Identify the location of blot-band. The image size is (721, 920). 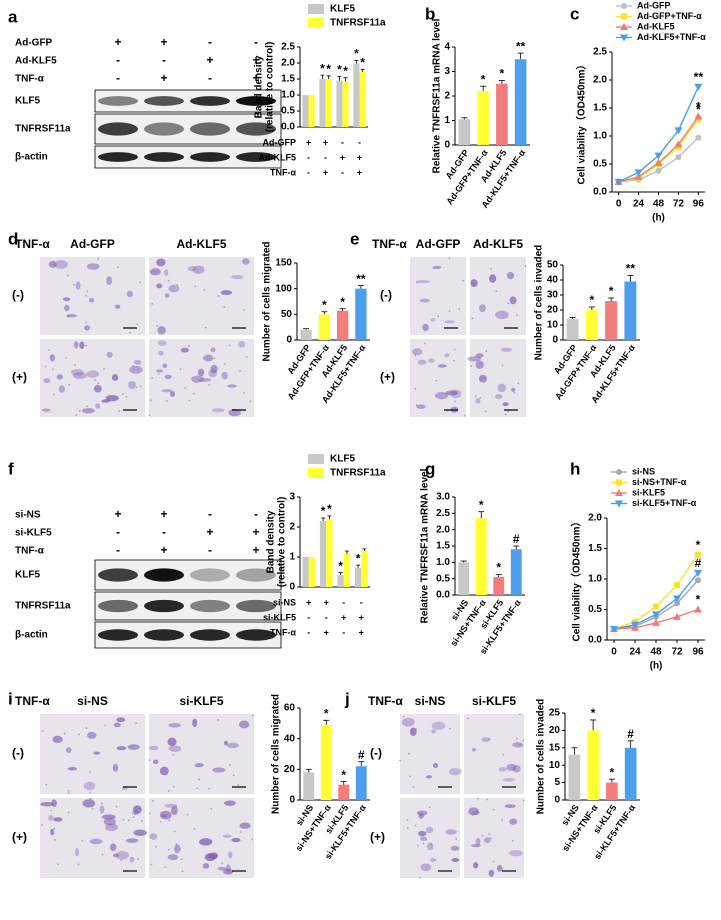
(256, 129).